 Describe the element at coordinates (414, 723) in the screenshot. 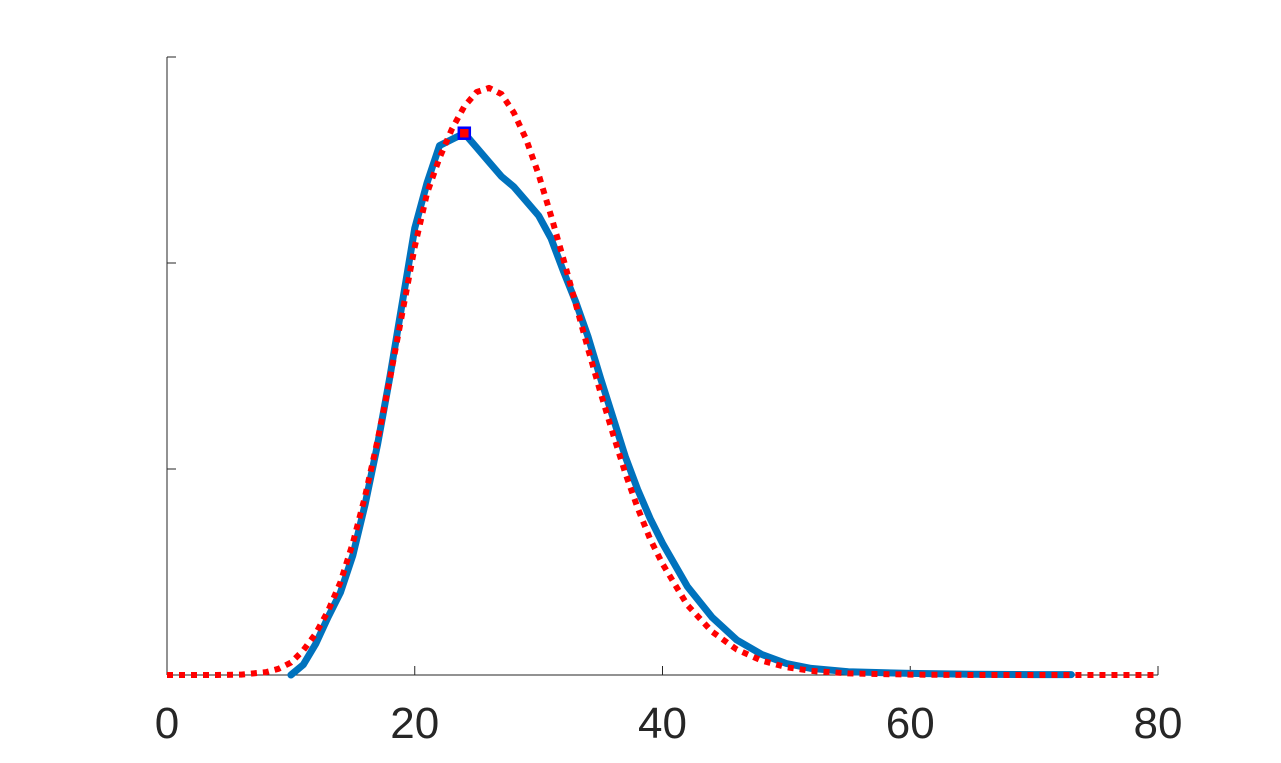

I see `x-tick-label: 20` at that location.